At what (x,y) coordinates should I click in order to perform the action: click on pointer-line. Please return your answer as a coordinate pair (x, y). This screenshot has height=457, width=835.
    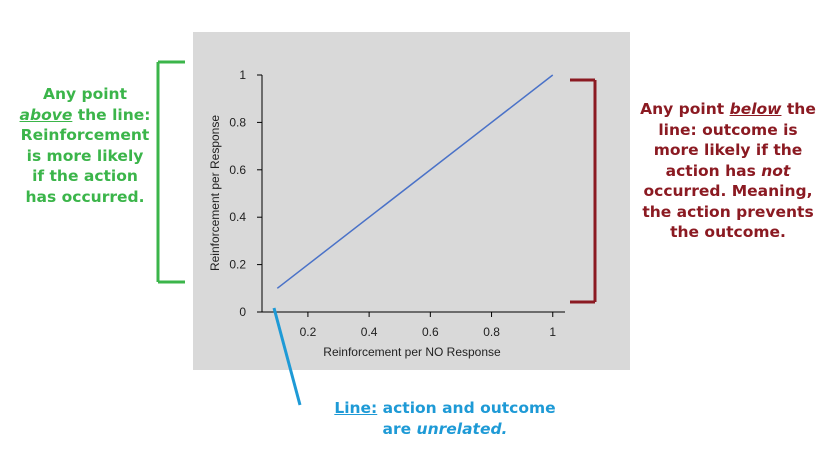
    Looking at the image, I should click on (287, 356).